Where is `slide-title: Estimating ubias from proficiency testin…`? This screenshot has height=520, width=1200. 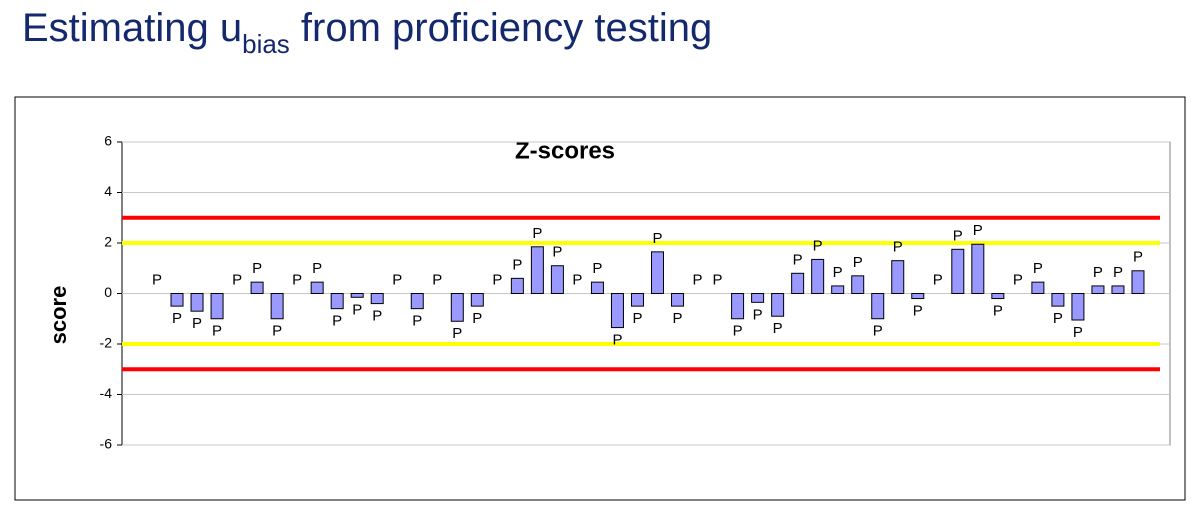
slide-title: Estimating ubias from proficiency testin… is located at coordinates (367, 33).